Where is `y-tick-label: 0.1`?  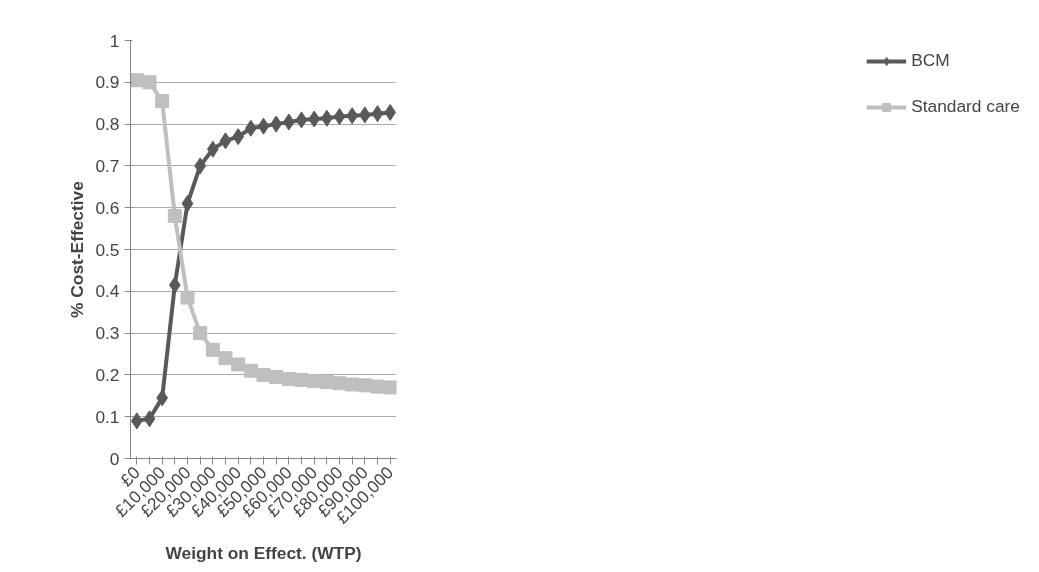
y-tick-label: 0.1 is located at coordinates (107, 416).